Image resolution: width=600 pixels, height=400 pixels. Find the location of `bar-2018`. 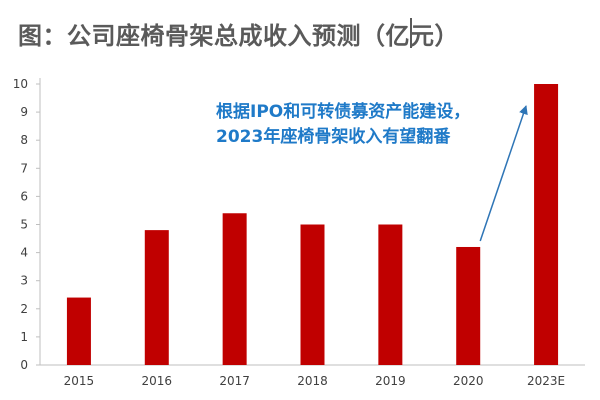

bar-2018 is located at coordinates (312, 294).